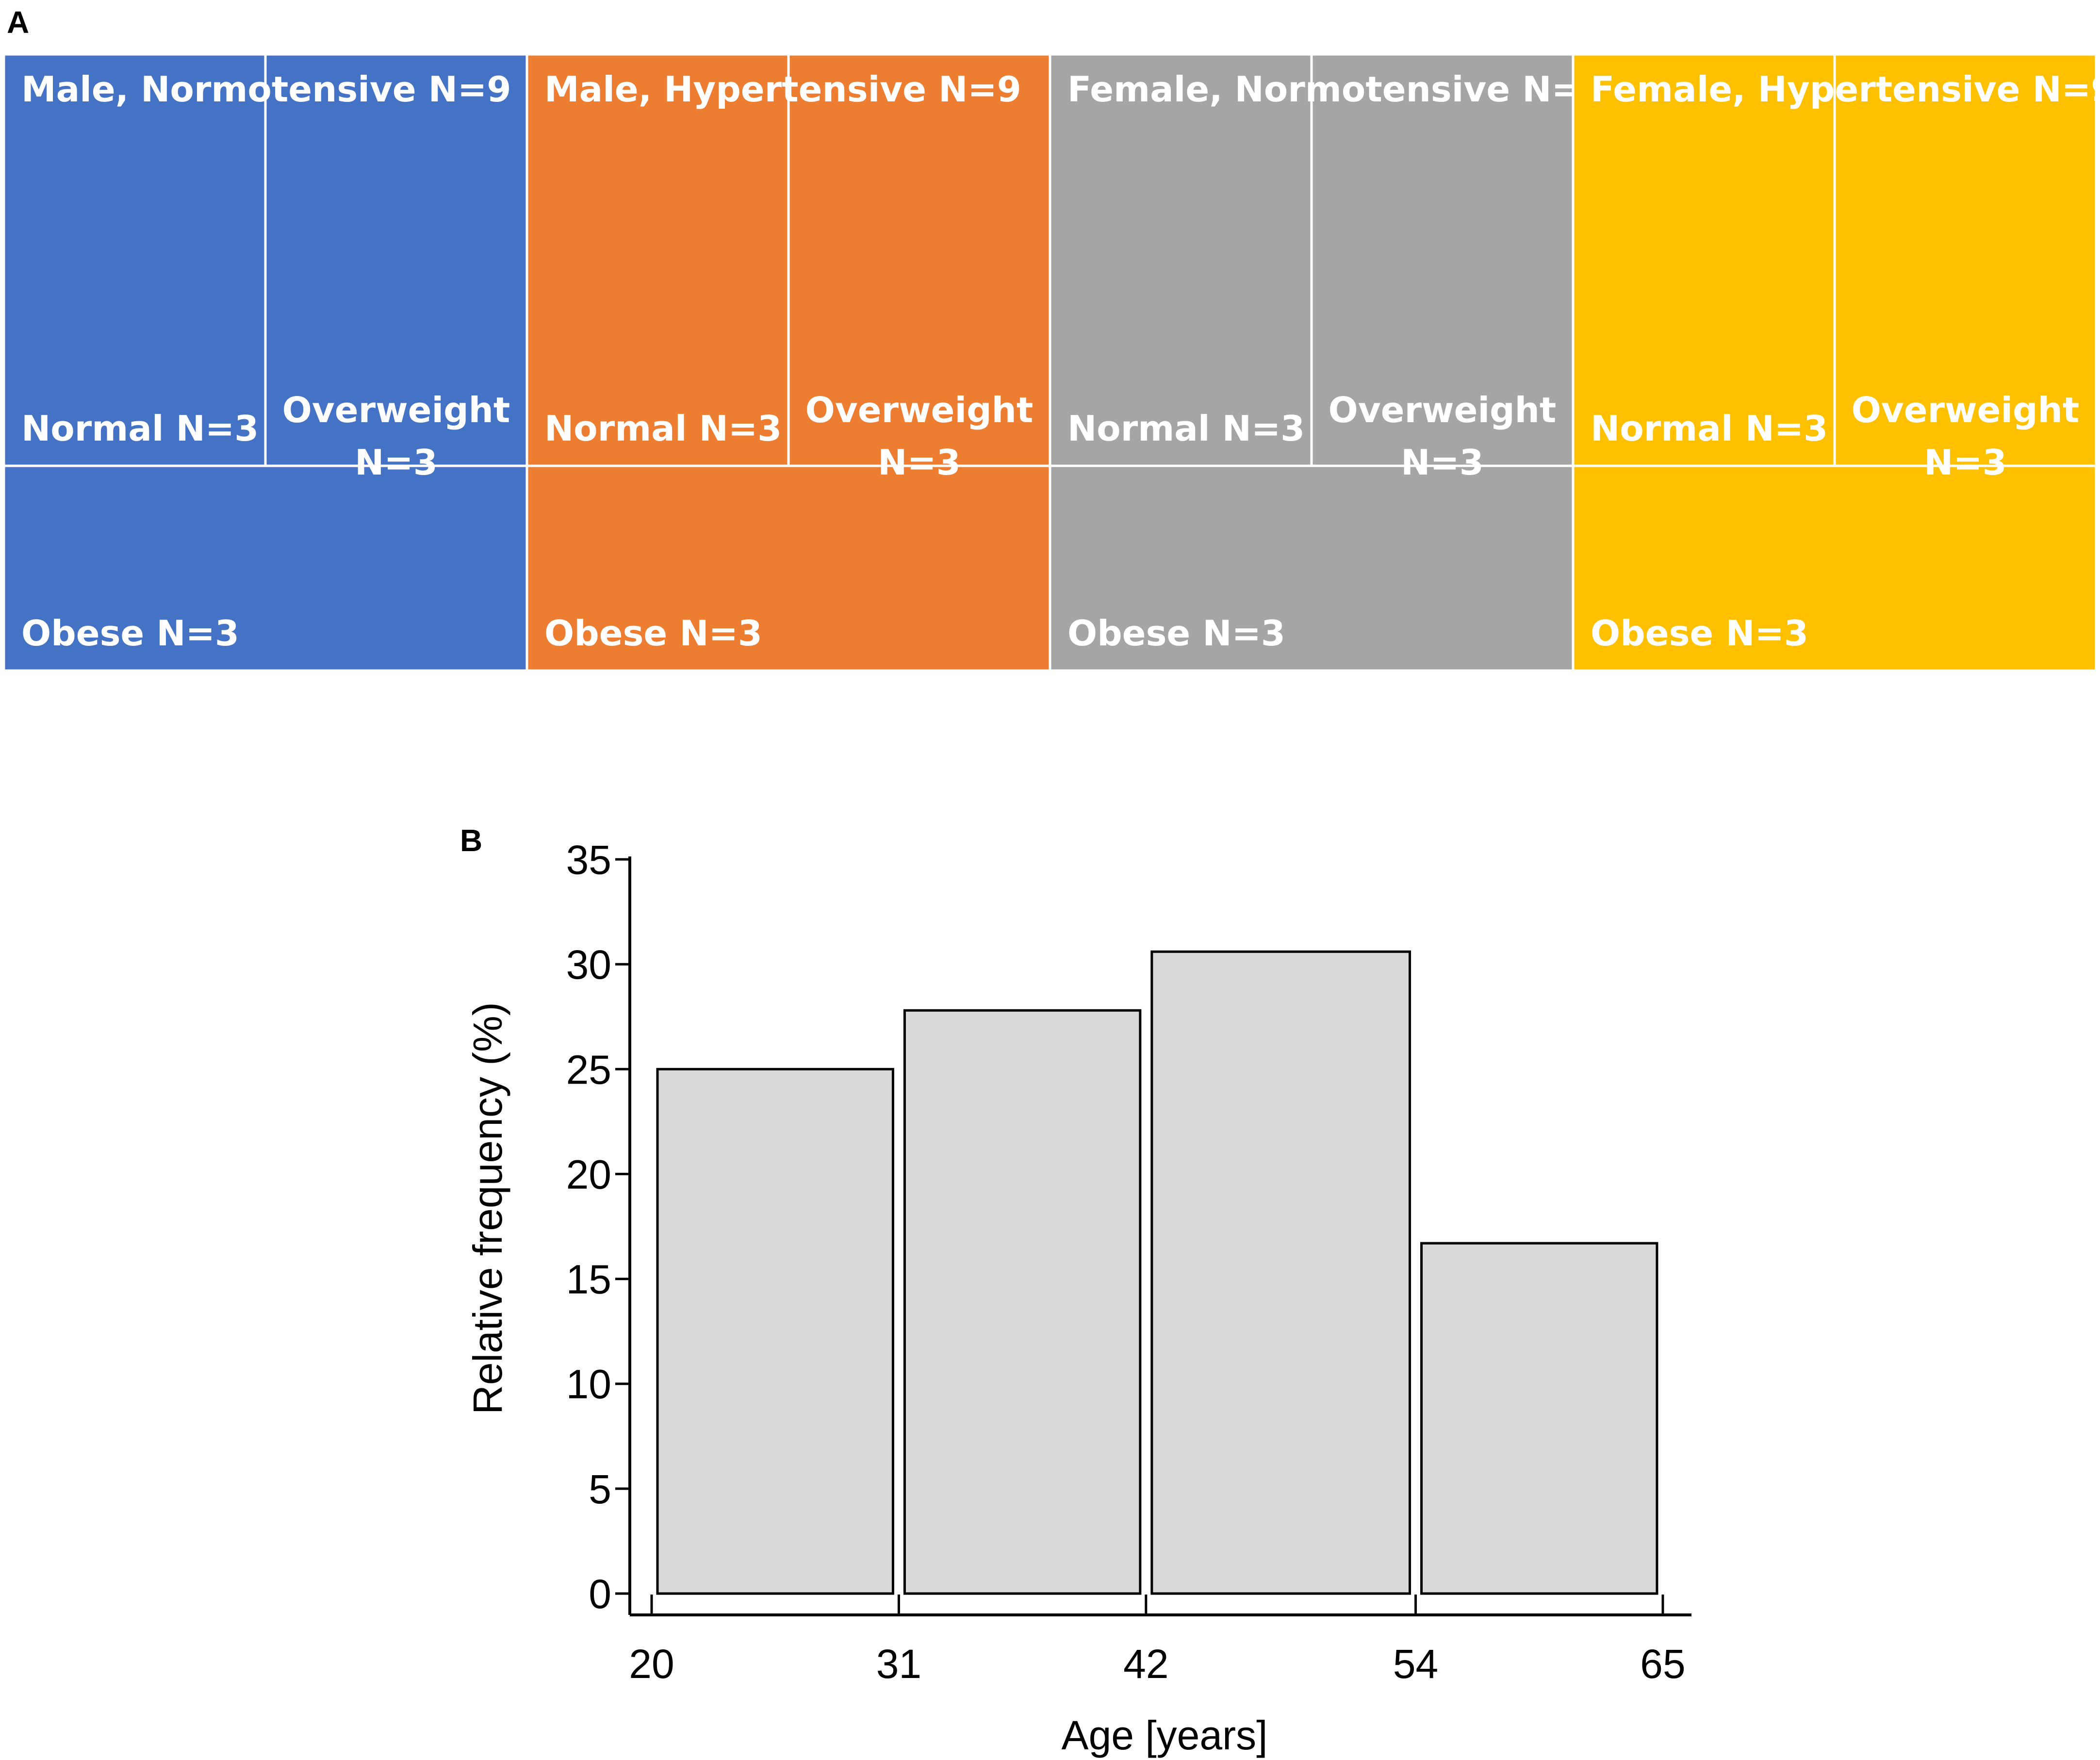 This screenshot has height=1760, width=2100. What do you see at coordinates (1845, 90) in the screenshot?
I see `treemap-group-label: Female, Hypertensive N=9` at bounding box center [1845, 90].